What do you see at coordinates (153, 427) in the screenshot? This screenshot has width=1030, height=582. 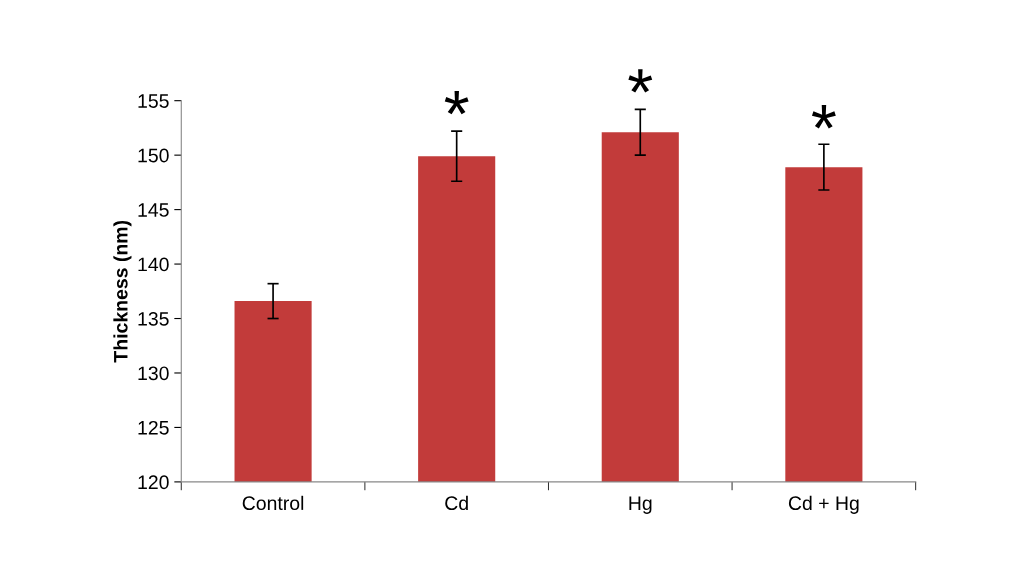 I see `y-tick-label: 125` at bounding box center [153, 427].